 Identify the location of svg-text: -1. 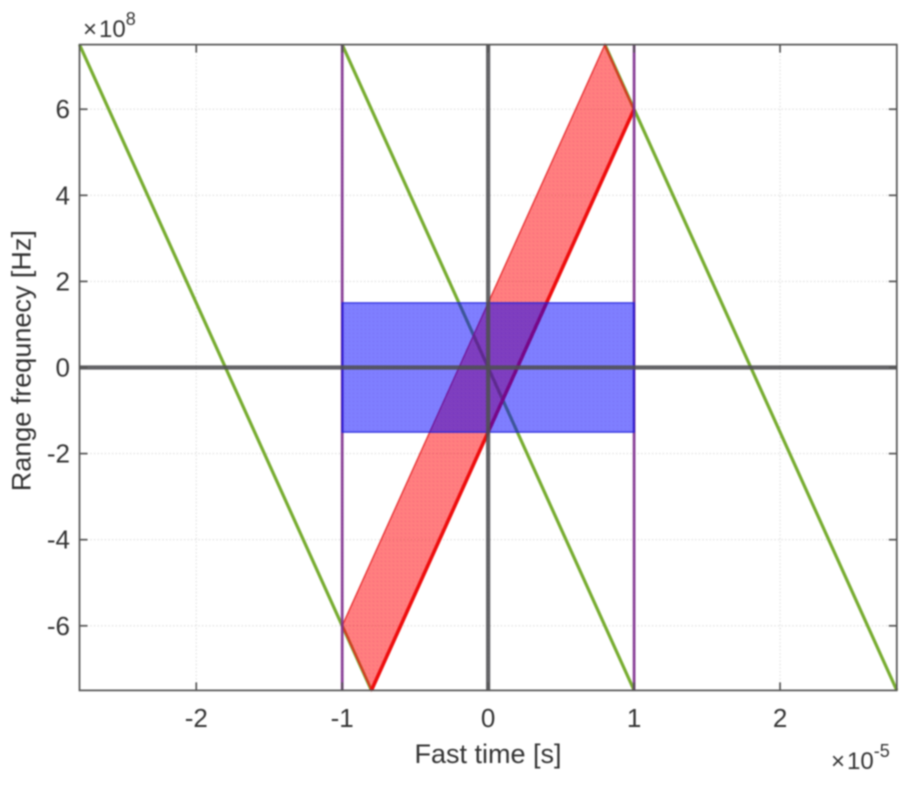
(342, 718).